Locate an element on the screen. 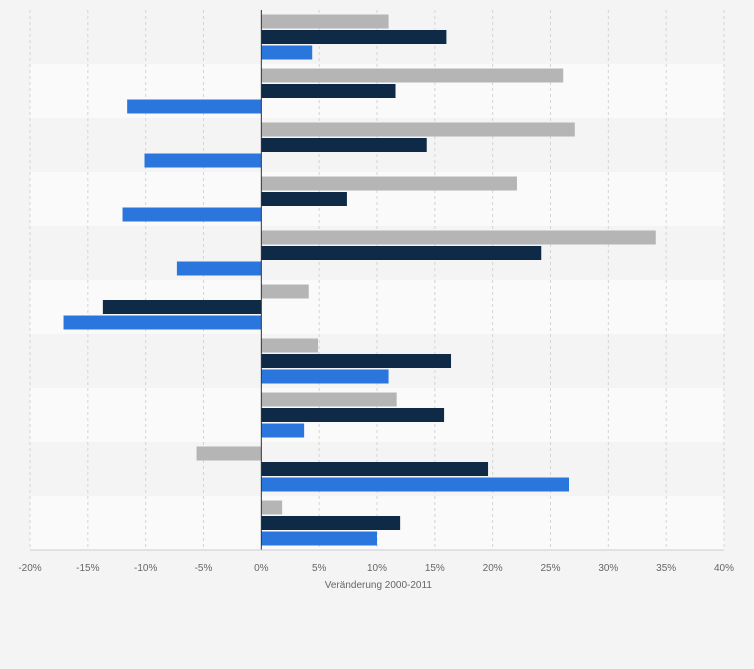 The width and height of the screenshot is (754, 669). x-axis-ticks: -20% -15% -10% -5% 0% 5% 10% 15% 20% 25% 30% 35% 40% is located at coordinates (376, 568).